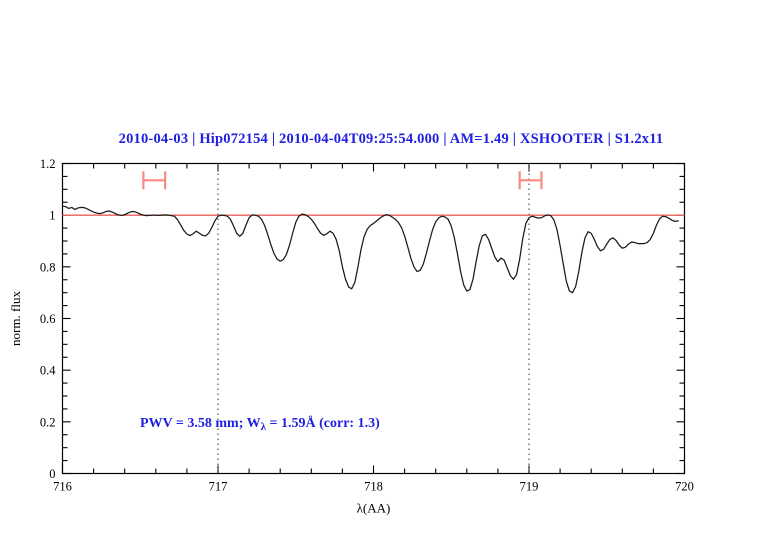 This screenshot has height=542, width=782. What do you see at coordinates (52, 474) in the screenshot?
I see `y-tick-label: 0` at bounding box center [52, 474].